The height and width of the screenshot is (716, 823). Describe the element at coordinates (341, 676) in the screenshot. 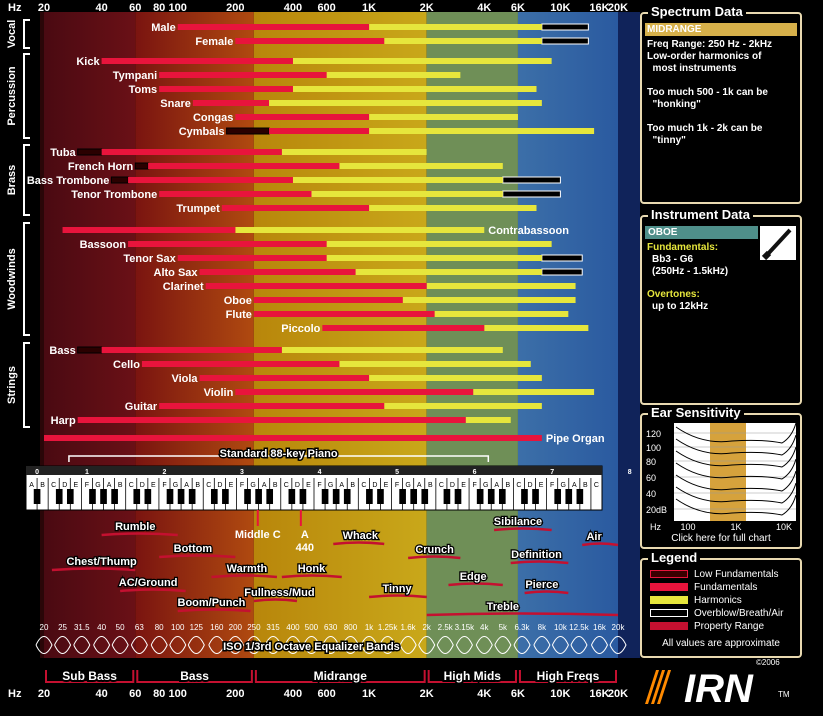

I see `range-label: Midrange` at that location.